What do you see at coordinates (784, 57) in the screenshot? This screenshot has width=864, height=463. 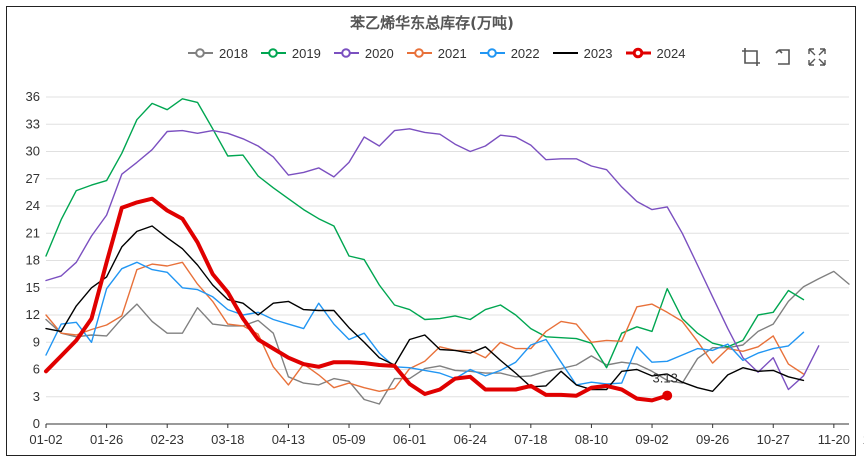 I see `zoom-reset-icon` at bounding box center [784, 57].